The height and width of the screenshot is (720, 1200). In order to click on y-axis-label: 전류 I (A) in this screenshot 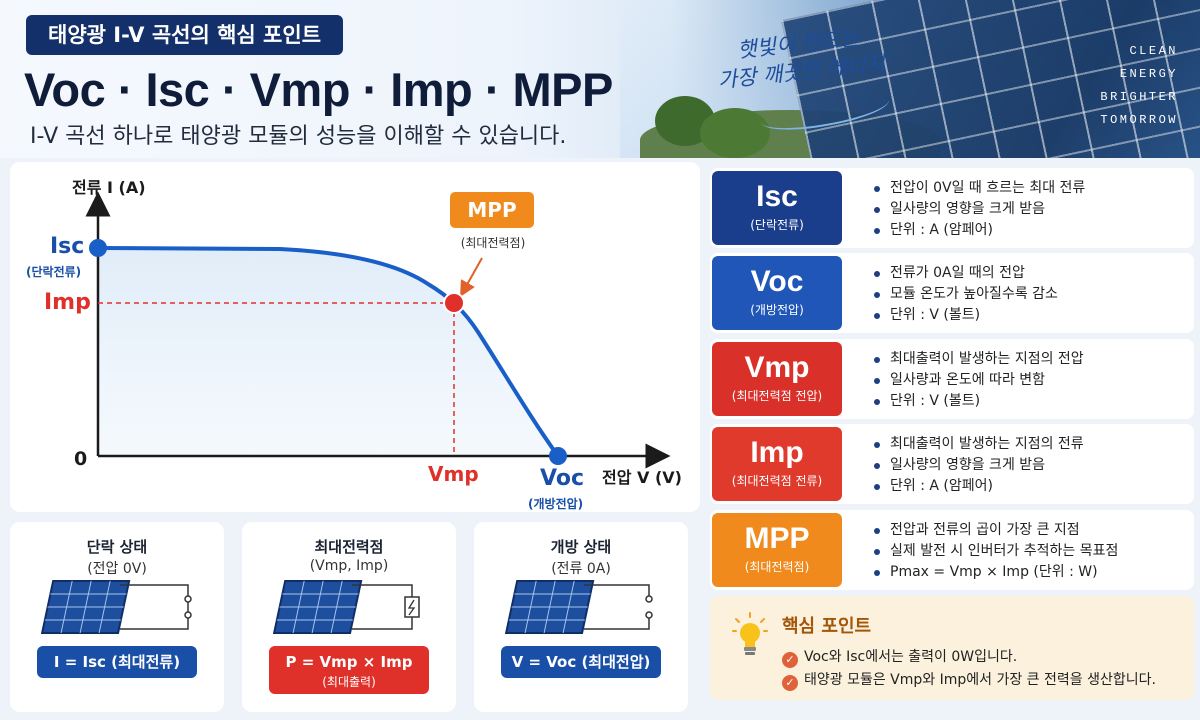, I will do `click(109, 187)`.